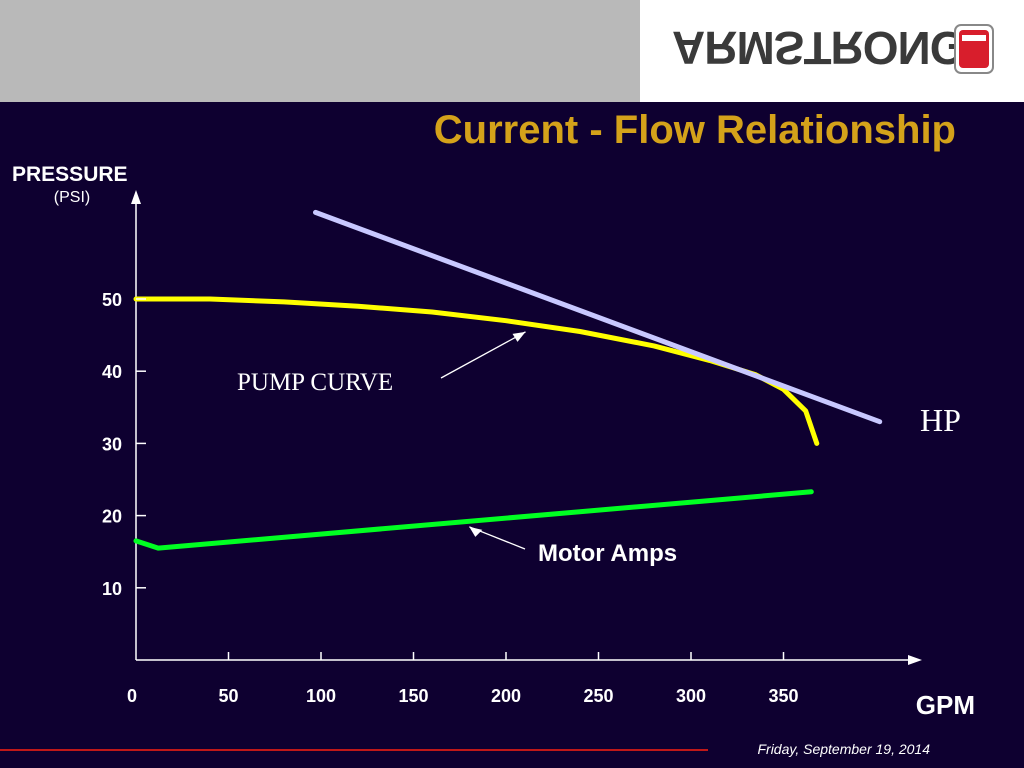  What do you see at coordinates (132, 696) in the screenshot?
I see `x-tick-label: 0` at bounding box center [132, 696].